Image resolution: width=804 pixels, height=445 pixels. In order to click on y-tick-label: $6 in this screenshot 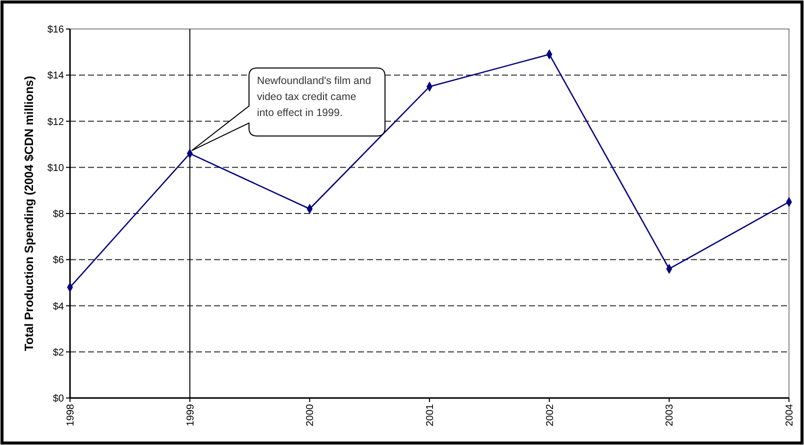, I will do `click(58, 260)`.